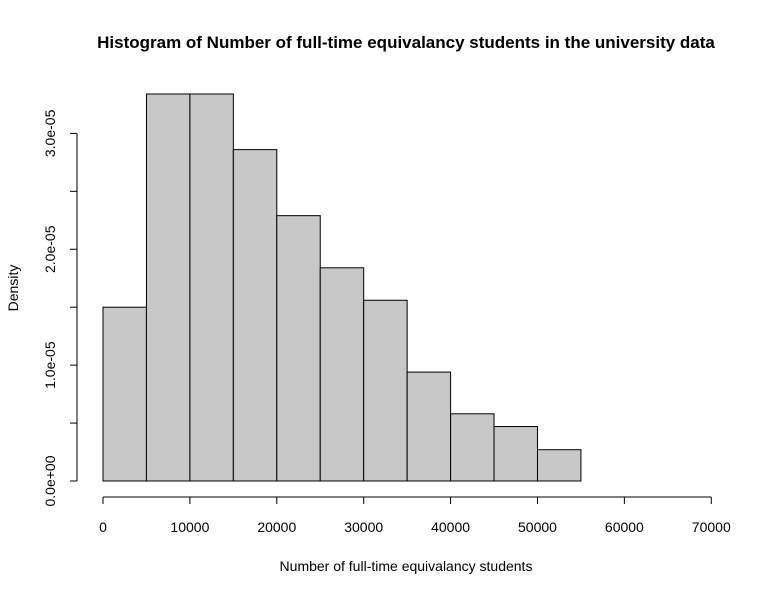  Describe the element at coordinates (415, 515) in the screenshot. I see `x-axis: 0 10000 20000 30000 40000 50000 60000 70000` at that location.